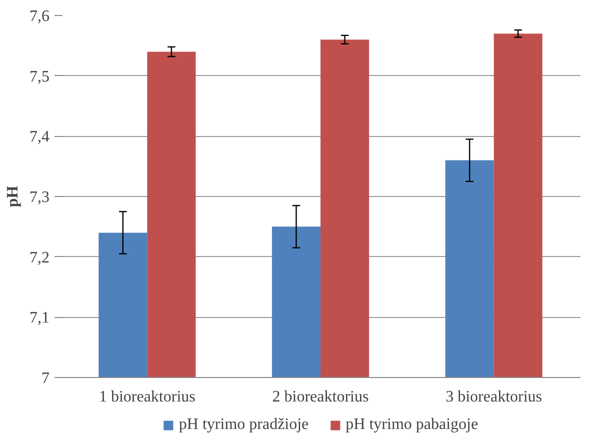 This screenshot has height=442, width=600. What do you see at coordinates (40, 16) in the screenshot?
I see `y-tick-label: 7,6` at bounding box center [40, 16].